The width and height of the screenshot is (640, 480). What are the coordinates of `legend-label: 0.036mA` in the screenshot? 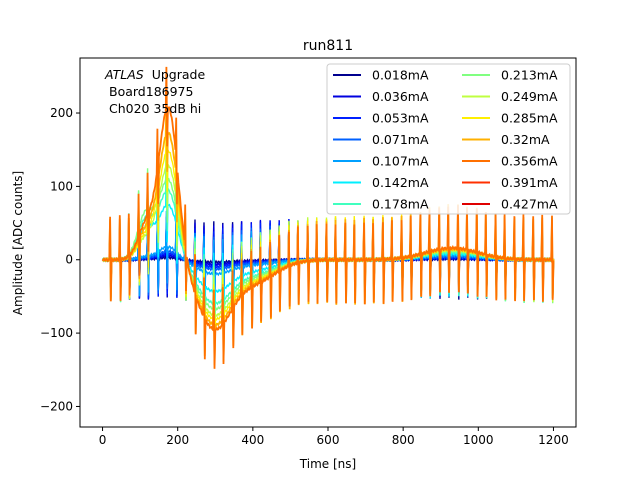 It's located at (400, 96).